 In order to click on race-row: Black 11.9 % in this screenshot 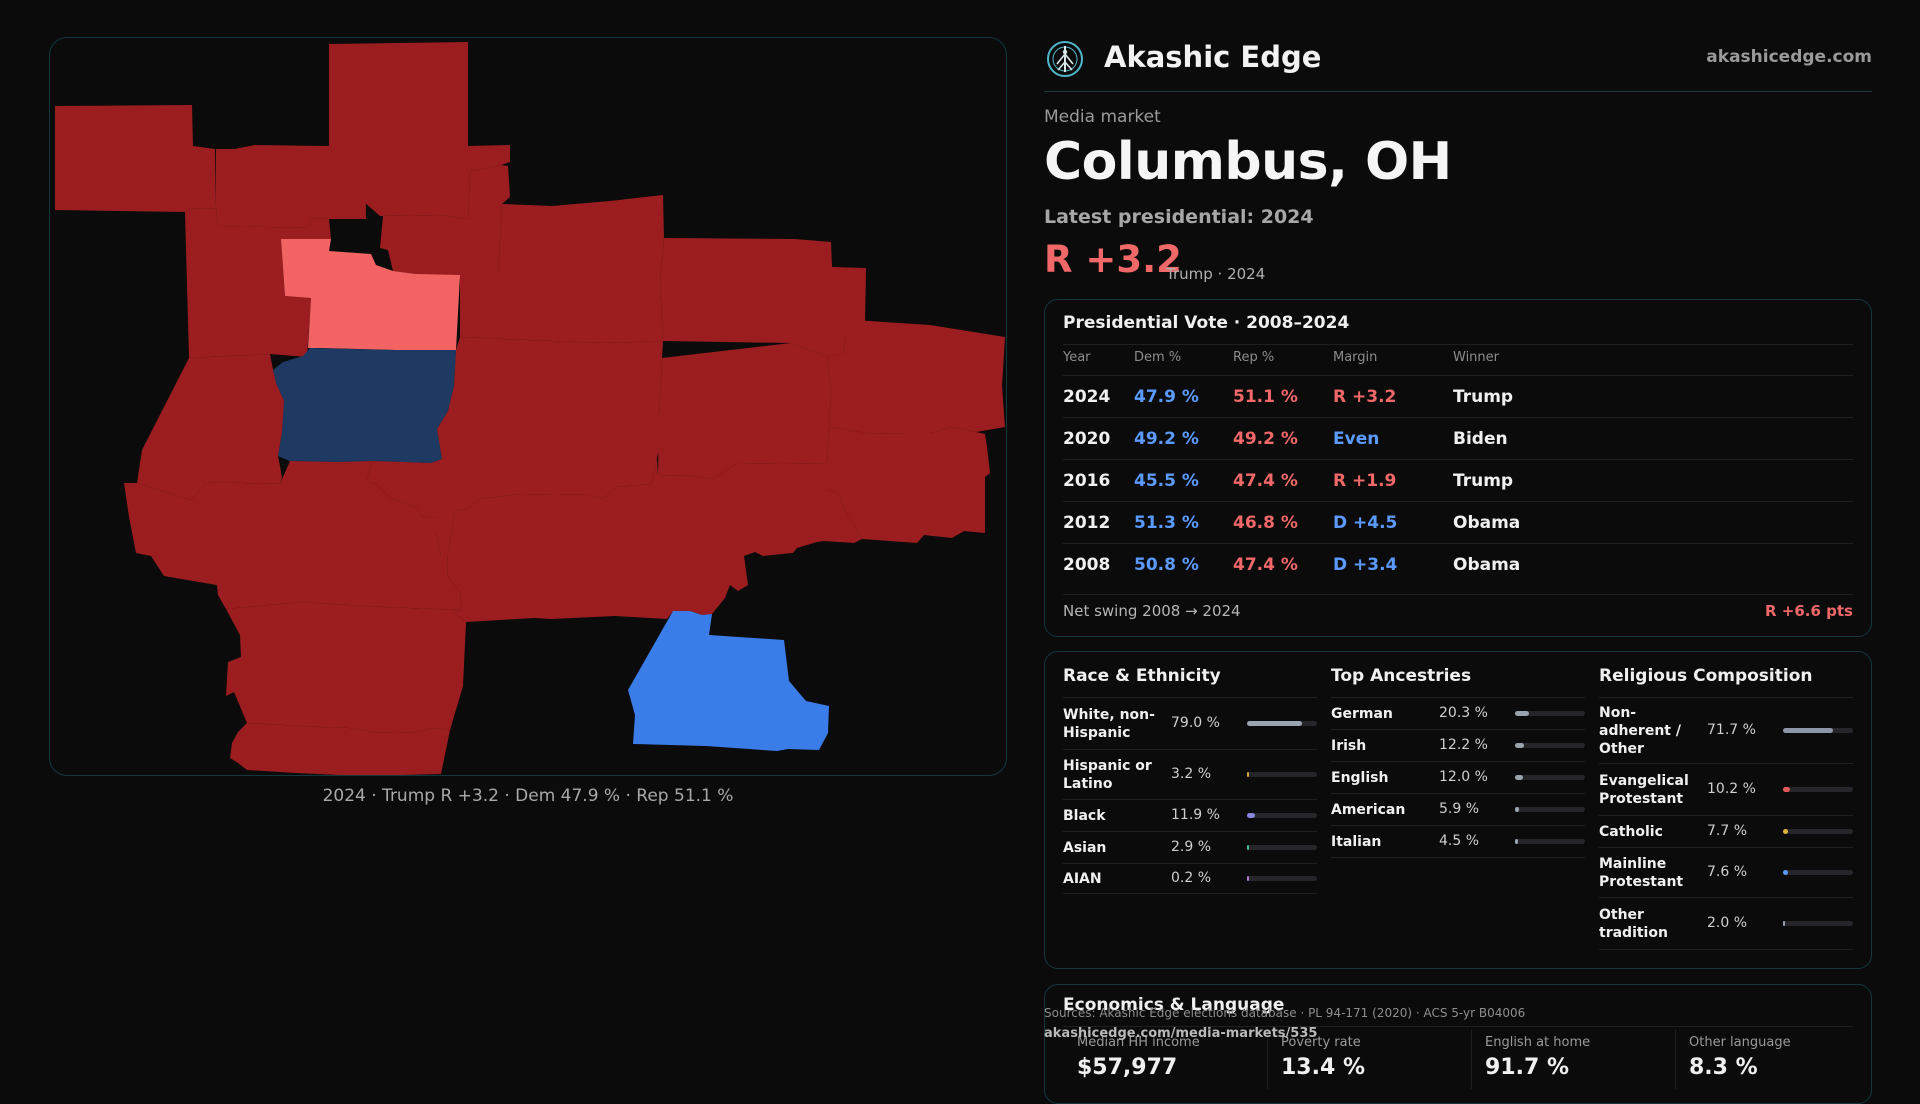, I will do `click(1190, 816)`.